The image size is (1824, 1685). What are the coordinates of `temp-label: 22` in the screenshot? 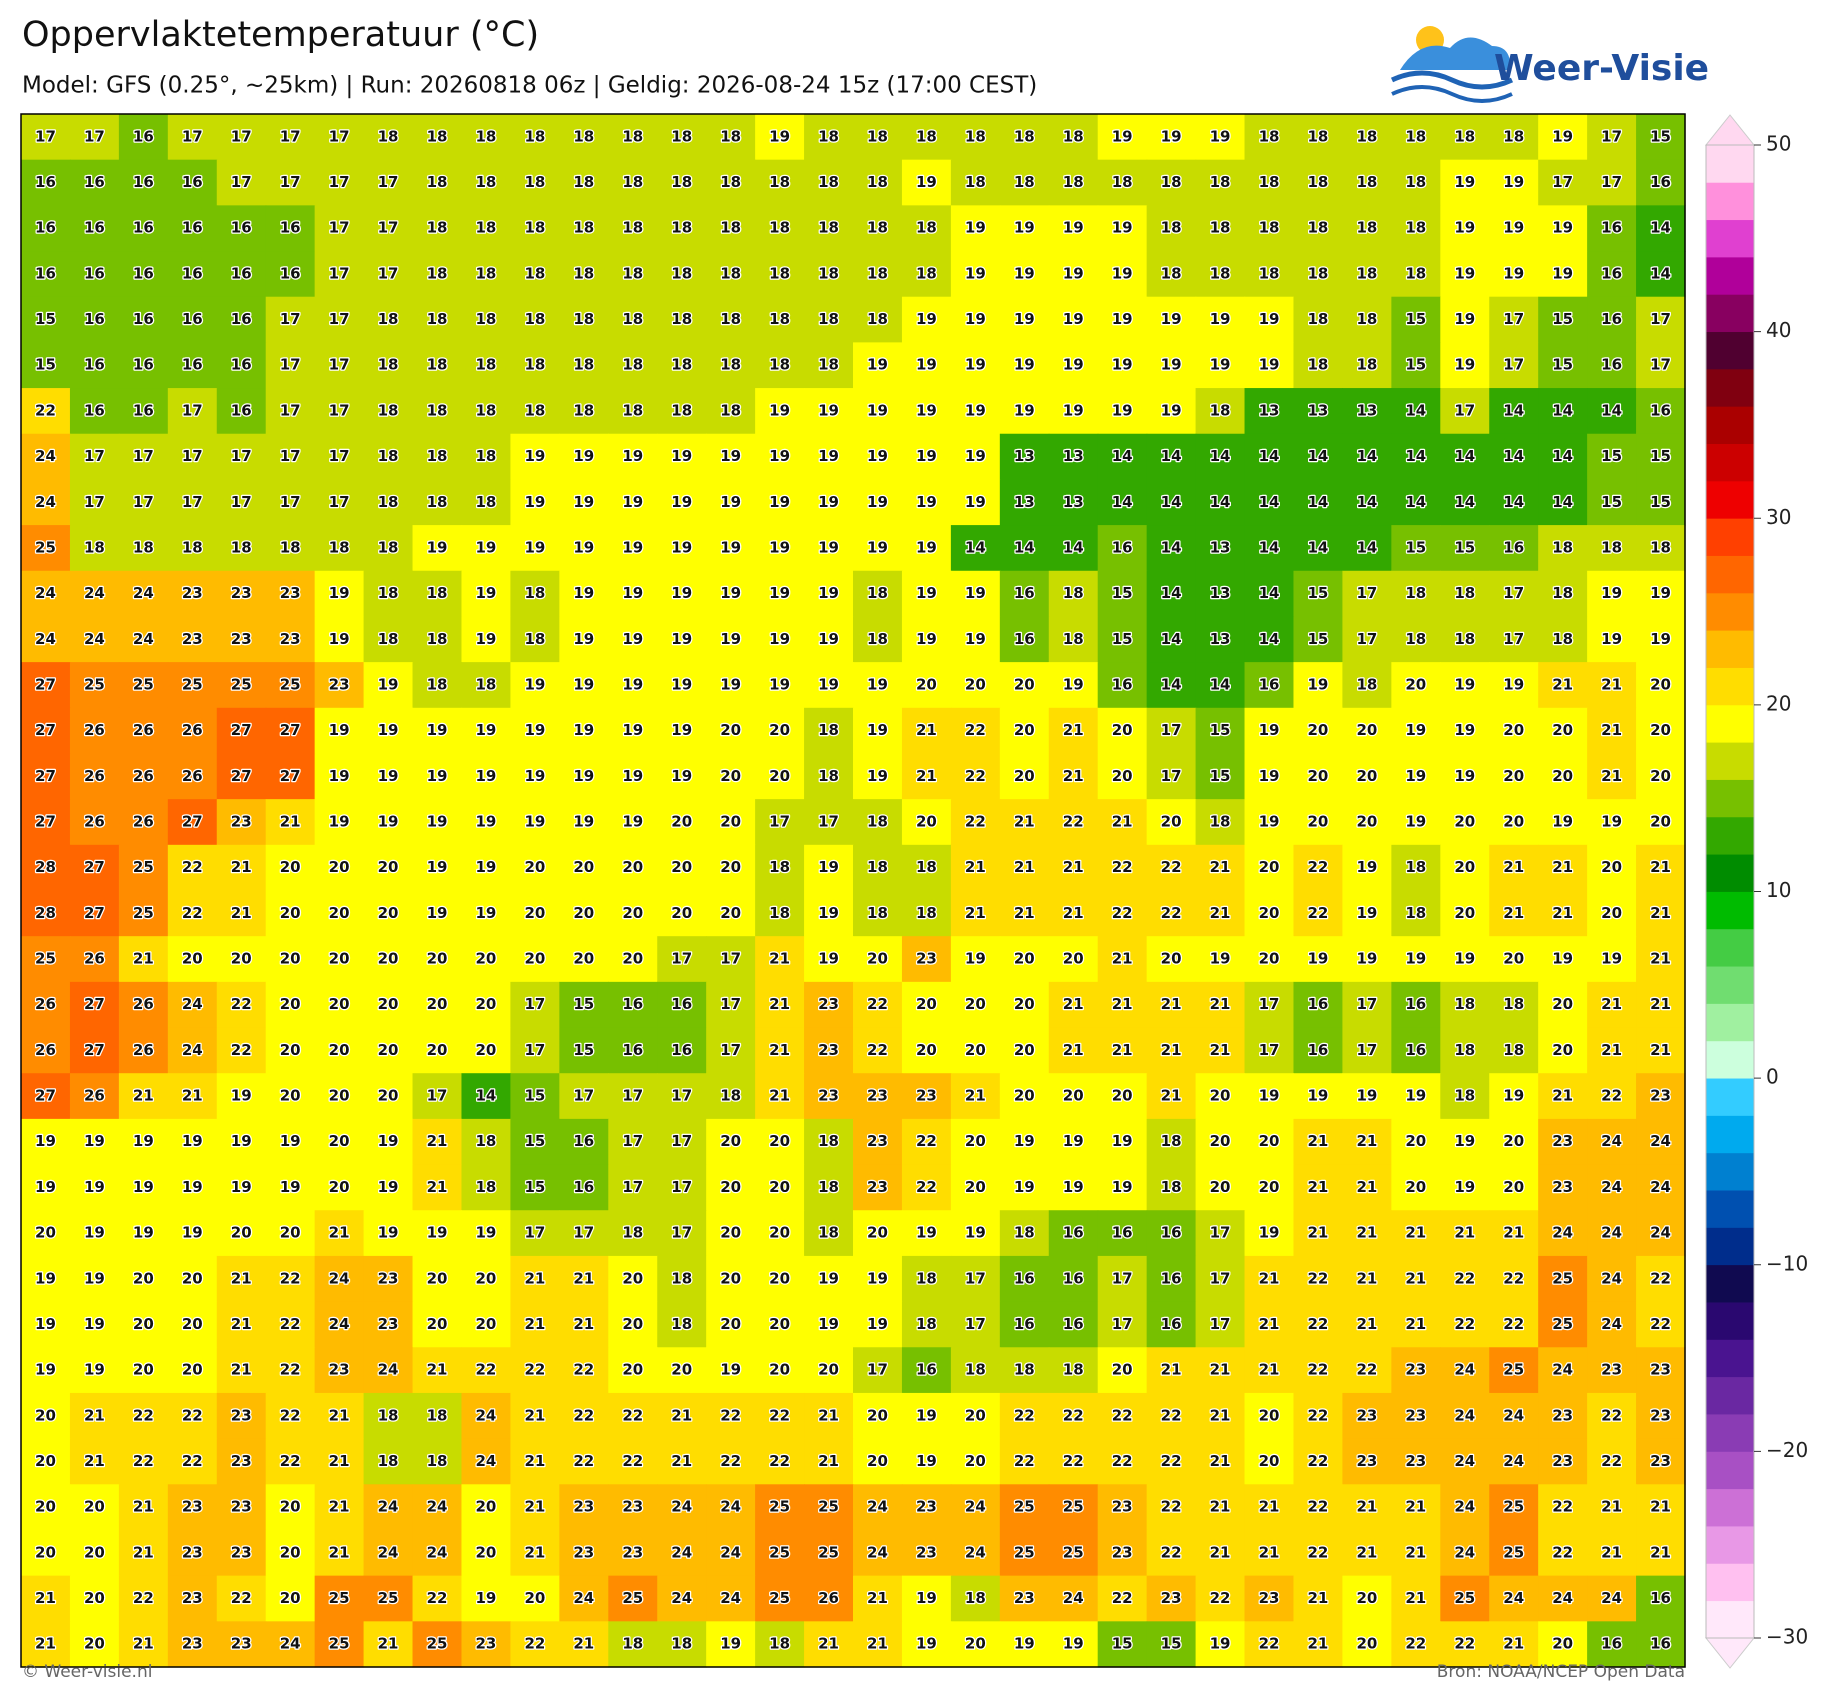 It's located at (1318, 1552).